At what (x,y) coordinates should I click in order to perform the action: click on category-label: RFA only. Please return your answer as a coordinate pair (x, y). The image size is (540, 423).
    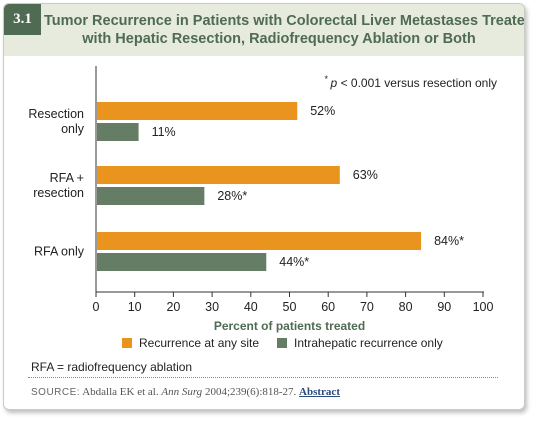
    Looking at the image, I should click on (59, 252).